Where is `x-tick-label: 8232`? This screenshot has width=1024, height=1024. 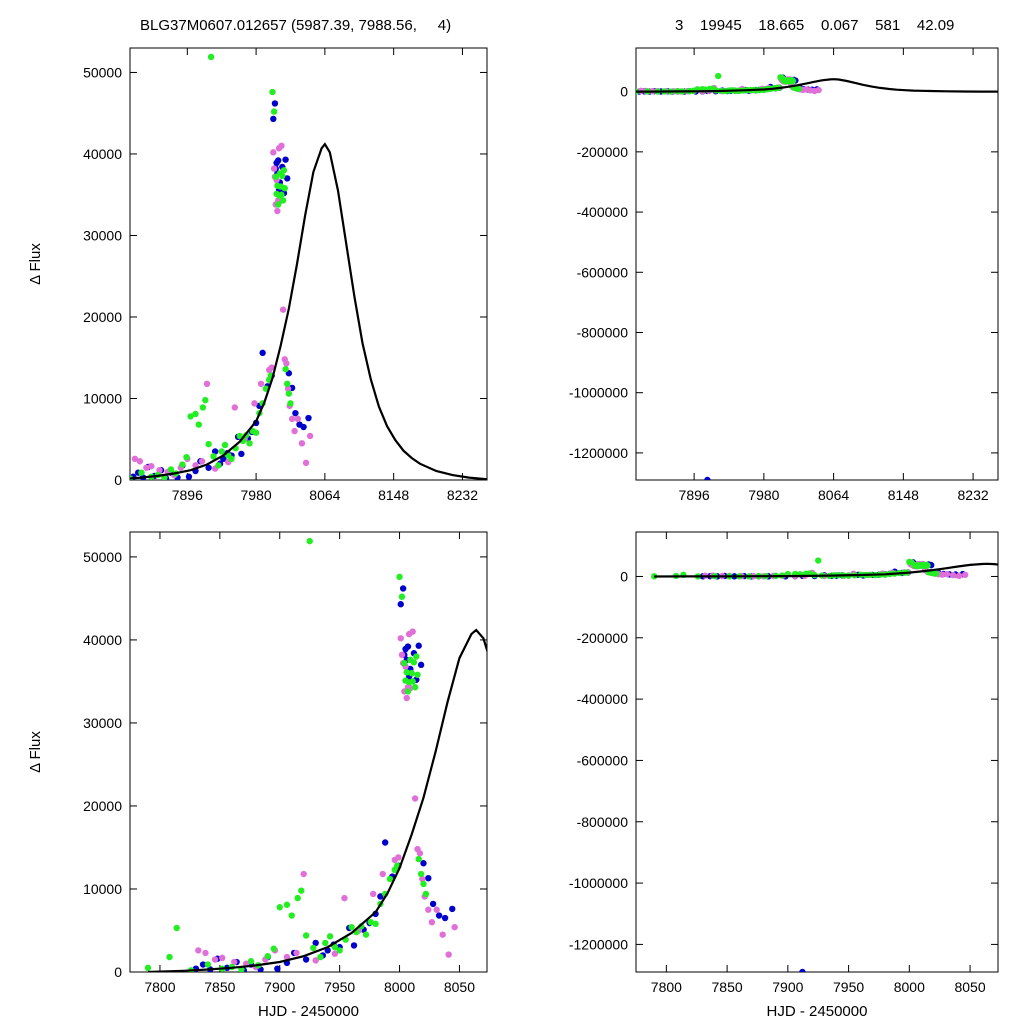 x-tick-label: 8232 is located at coordinates (462, 495).